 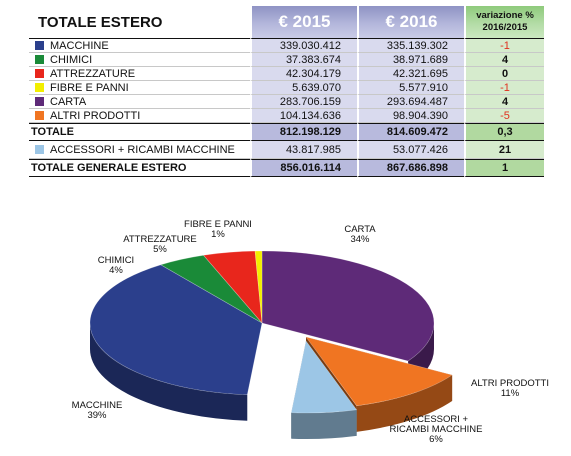 I want to click on pie-label: FIBRE E PANNI 1%, so click(x=218, y=229).